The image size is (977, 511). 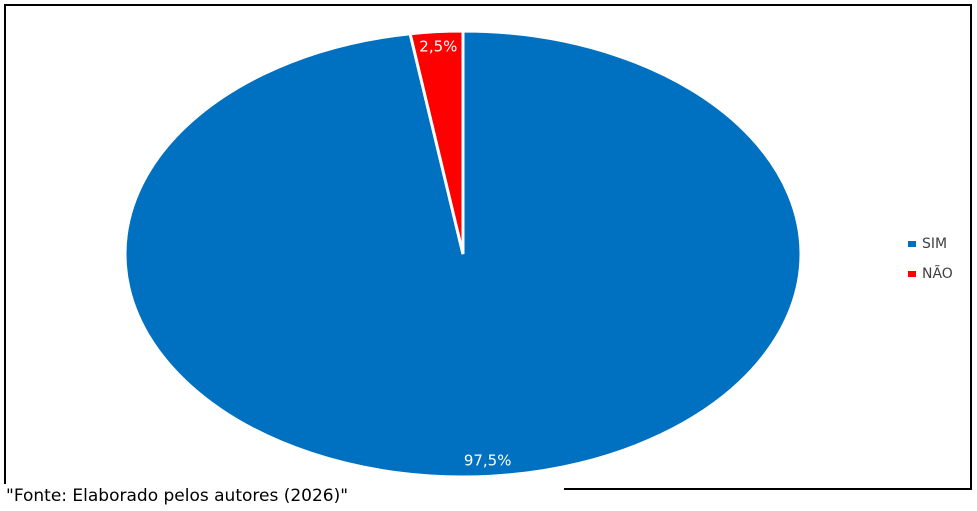 I want to click on source-background, so click(x=284, y=495).